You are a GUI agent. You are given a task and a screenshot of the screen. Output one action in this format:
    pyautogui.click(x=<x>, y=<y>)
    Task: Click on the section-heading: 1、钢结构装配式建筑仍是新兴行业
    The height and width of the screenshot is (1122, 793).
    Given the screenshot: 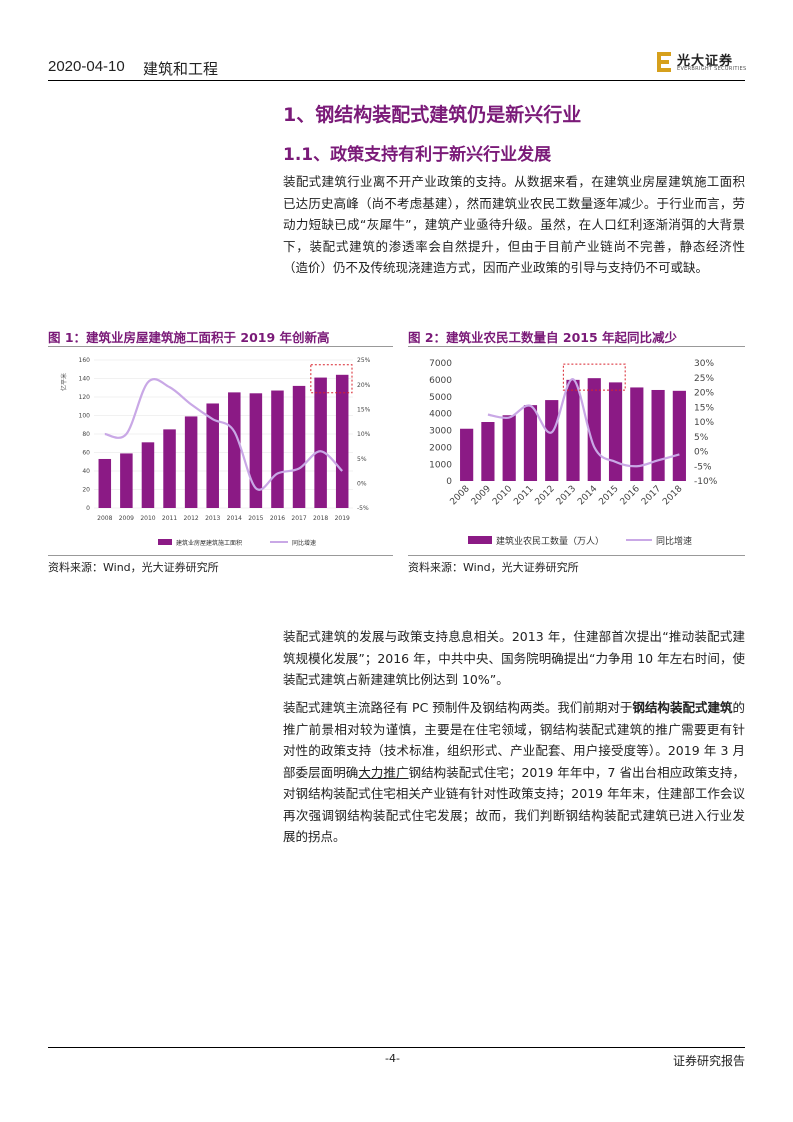 What is the action you would take?
    pyautogui.click(x=432, y=115)
    